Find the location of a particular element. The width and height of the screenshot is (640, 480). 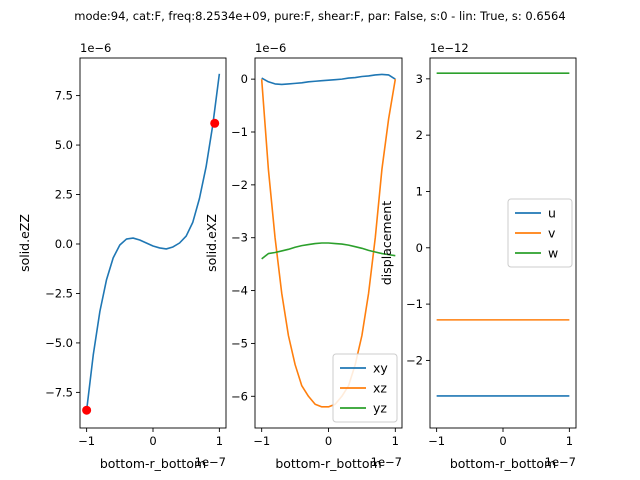

y-axis-label: solid.eXZ is located at coordinates (211, 243).